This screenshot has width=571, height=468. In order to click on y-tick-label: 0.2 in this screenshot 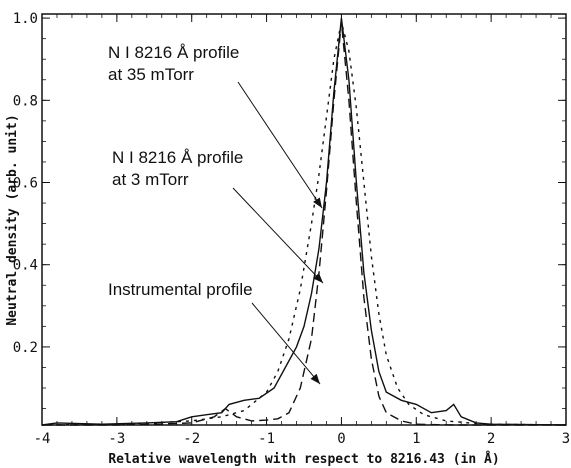, I will do `click(25, 348)`.